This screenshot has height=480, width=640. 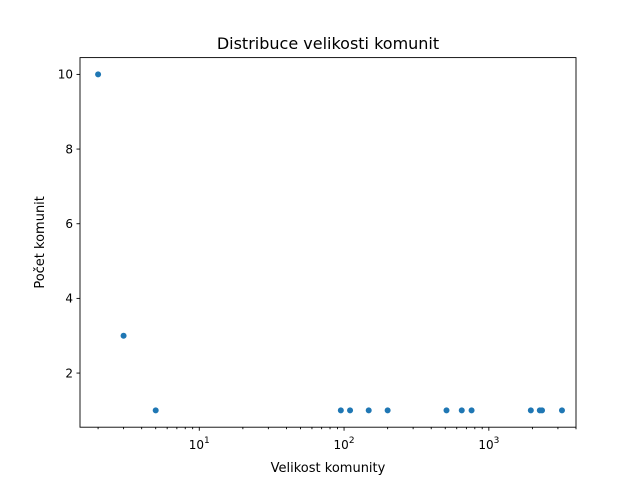 I want to click on x-axis: 10¹ 10² 10³, so click(x=337, y=439).